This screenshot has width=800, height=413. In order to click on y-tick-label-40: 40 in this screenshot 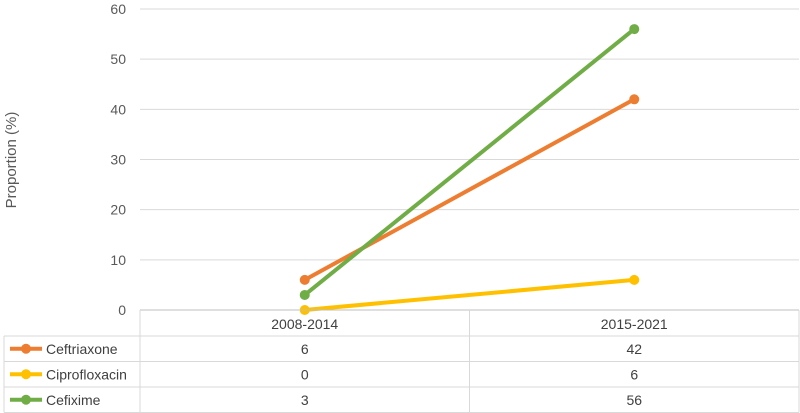, I will do `click(118, 109)`.